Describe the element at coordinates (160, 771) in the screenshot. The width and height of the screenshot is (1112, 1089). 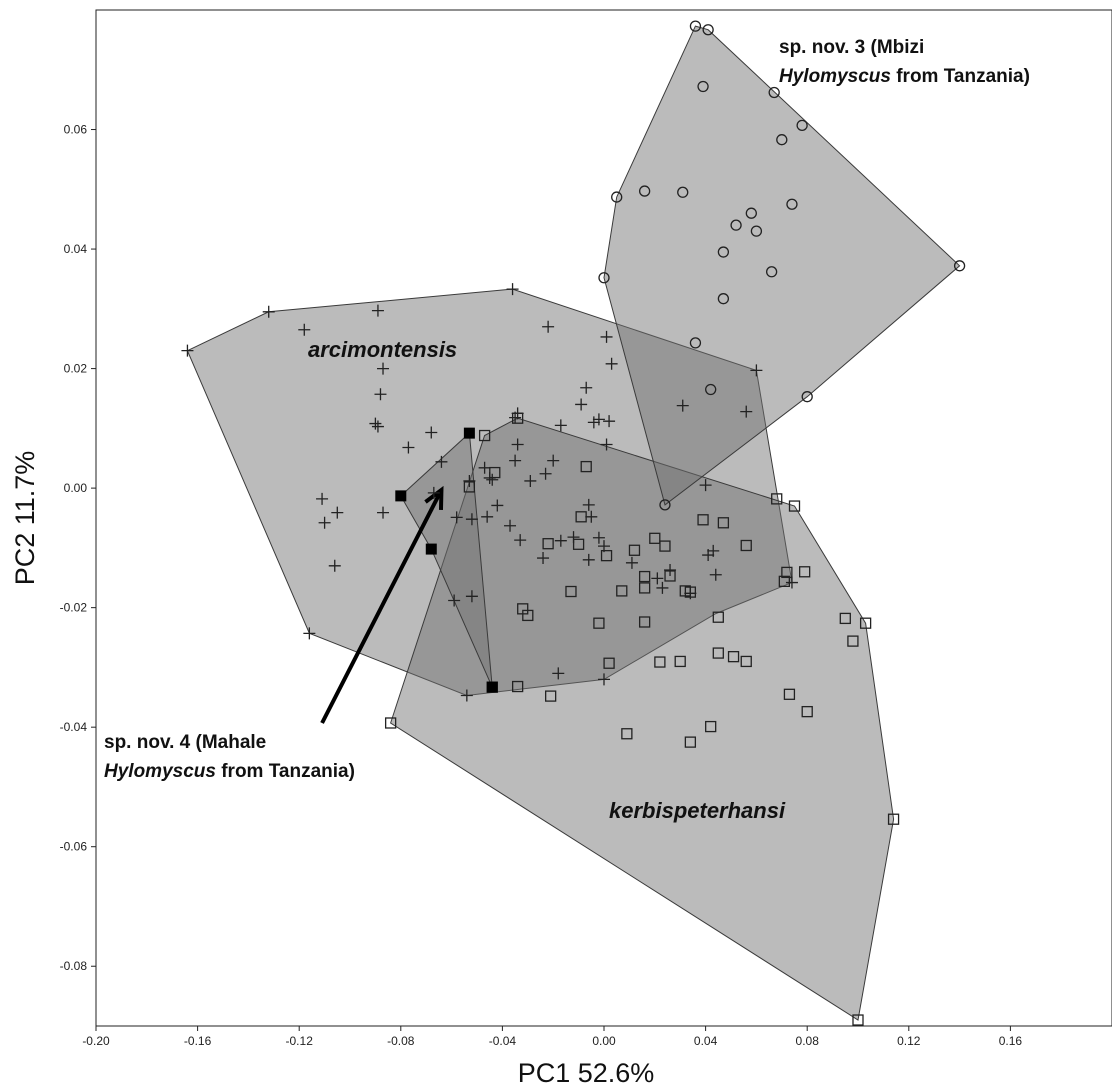
I see `label-mahale-genus: Hylomyscus` at that location.